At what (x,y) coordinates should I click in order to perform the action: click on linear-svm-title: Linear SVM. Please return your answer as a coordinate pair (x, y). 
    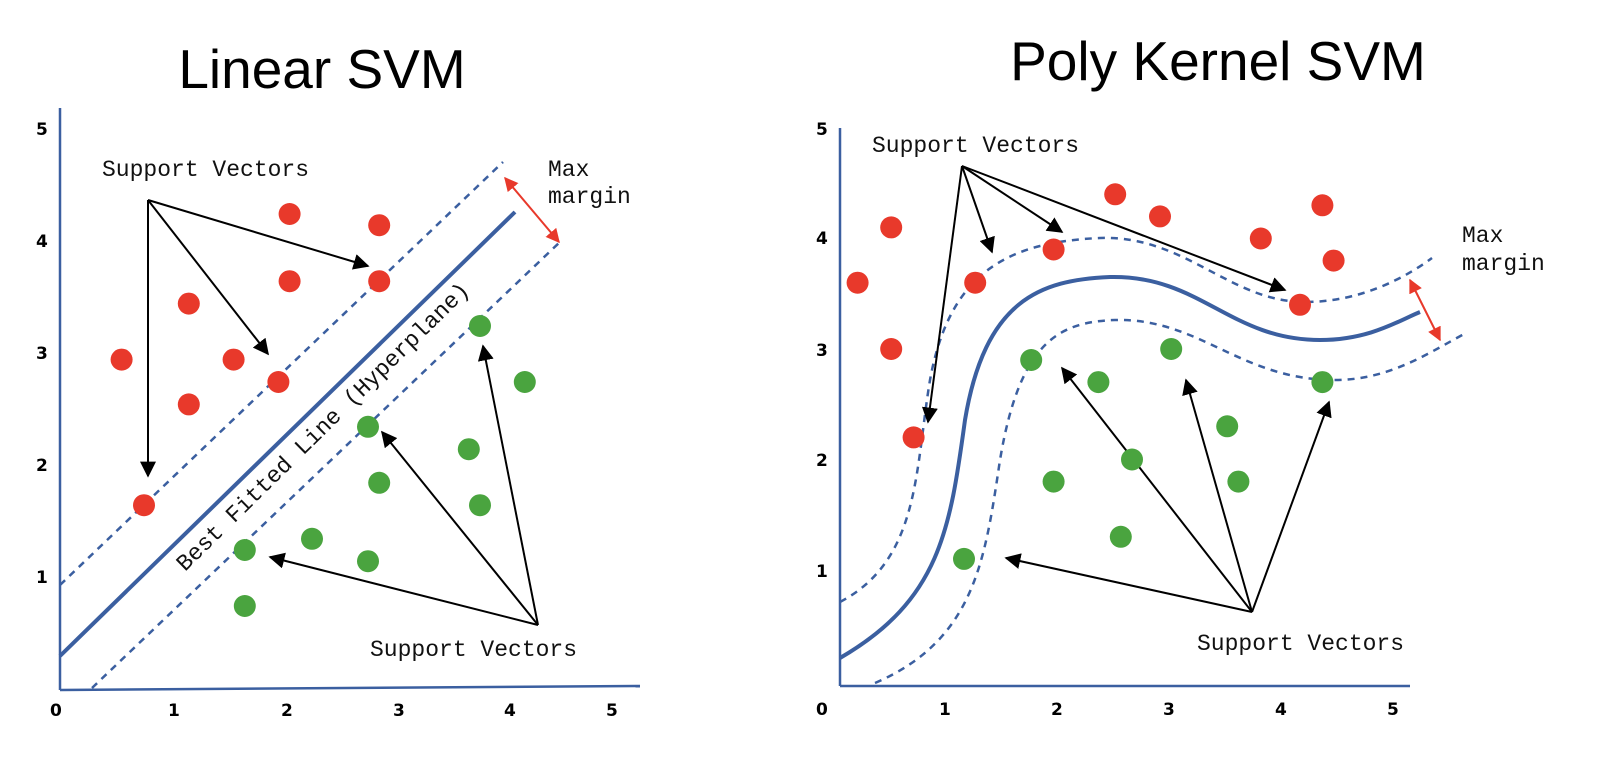
    Looking at the image, I should click on (321, 69).